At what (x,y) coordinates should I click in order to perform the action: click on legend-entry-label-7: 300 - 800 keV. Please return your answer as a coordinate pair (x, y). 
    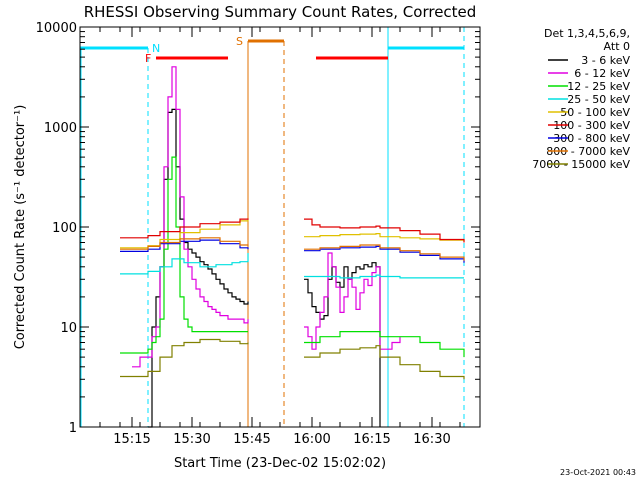
    Looking at the image, I should click on (591, 138).